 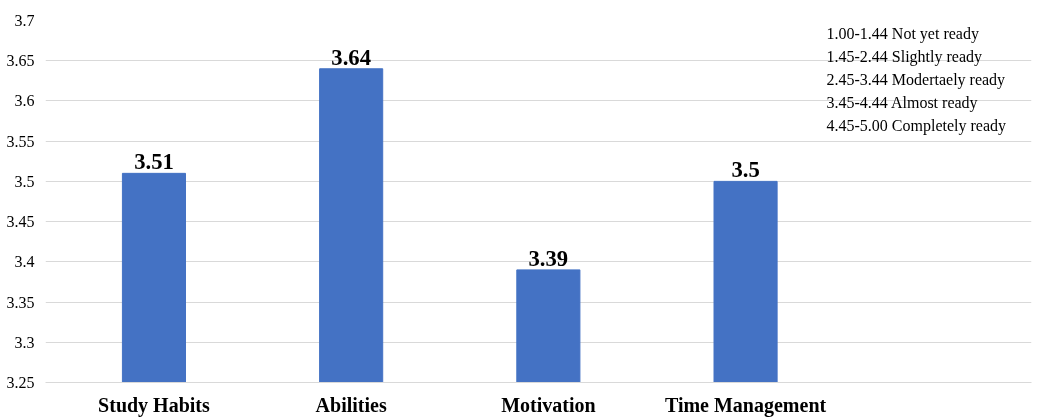 What do you see at coordinates (745, 405) in the screenshot?
I see `x-tick-label: Time Management` at bounding box center [745, 405].